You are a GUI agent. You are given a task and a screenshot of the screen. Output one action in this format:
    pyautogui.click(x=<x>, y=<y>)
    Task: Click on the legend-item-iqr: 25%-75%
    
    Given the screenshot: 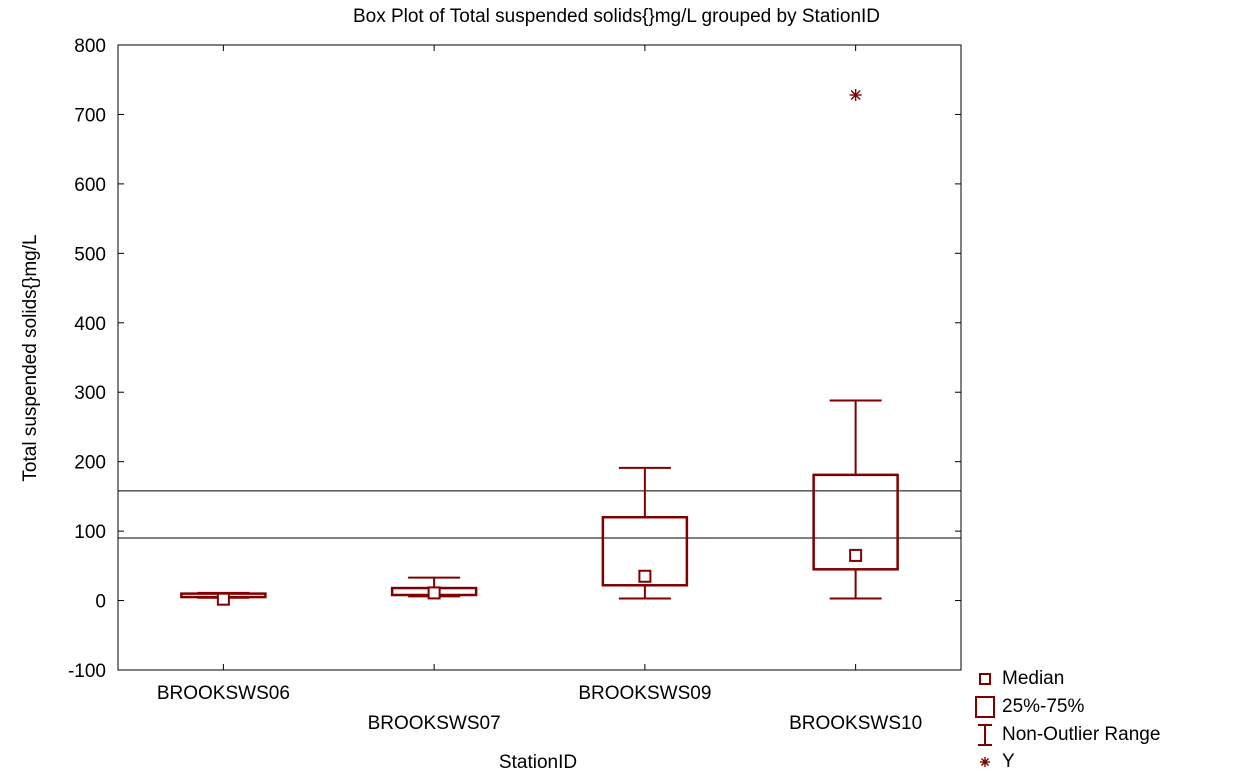 What is the action you would take?
    pyautogui.click(x=1102, y=707)
    